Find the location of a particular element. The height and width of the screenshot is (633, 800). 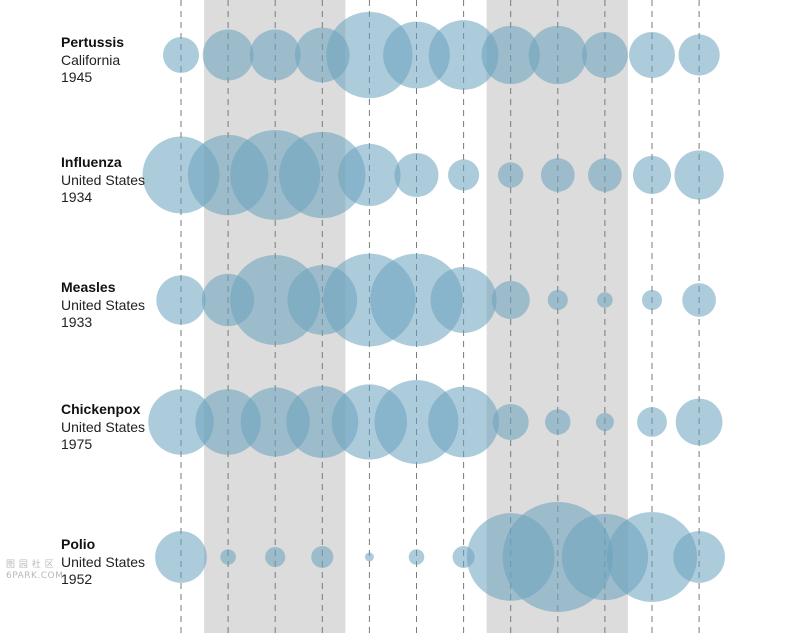

disease-name: Influenza is located at coordinates (91, 162).